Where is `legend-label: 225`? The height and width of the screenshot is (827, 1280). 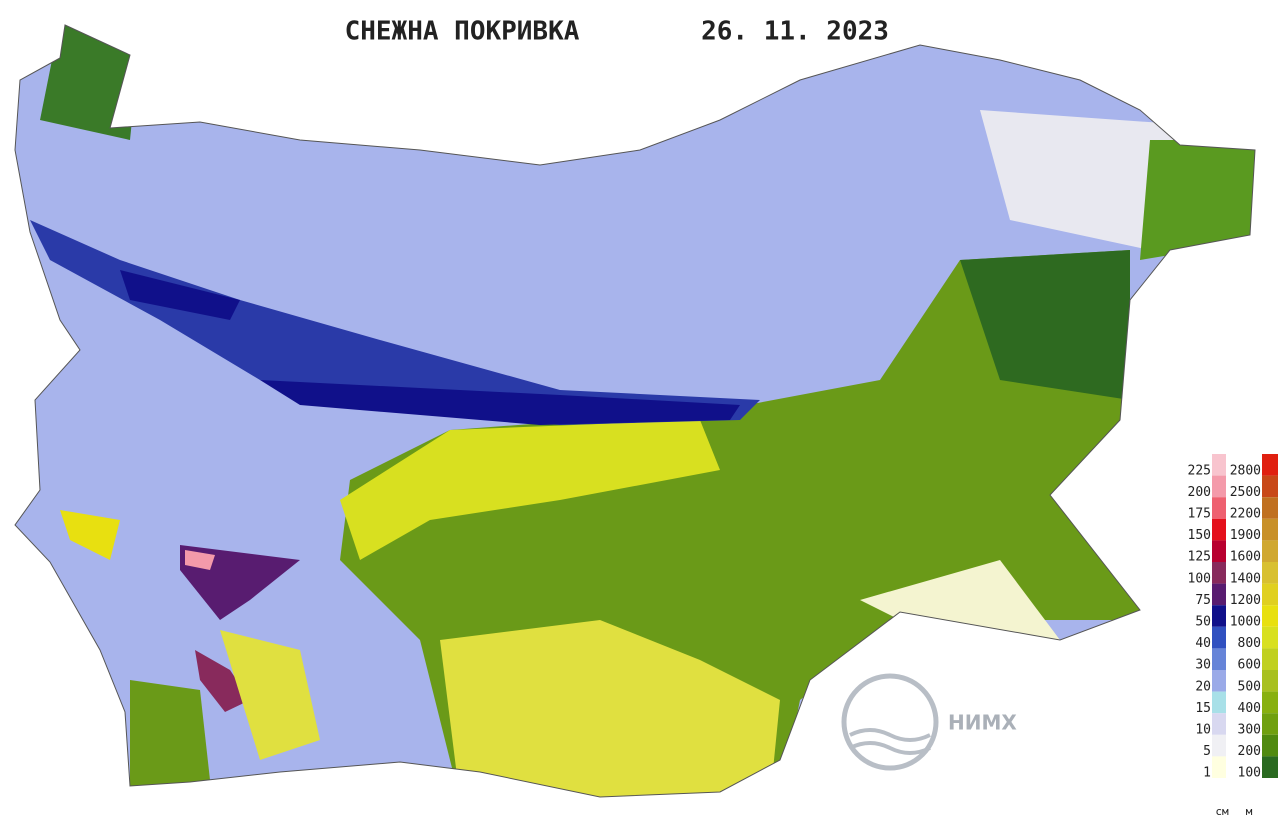 legend-label: 225 is located at coordinates (1199, 470).